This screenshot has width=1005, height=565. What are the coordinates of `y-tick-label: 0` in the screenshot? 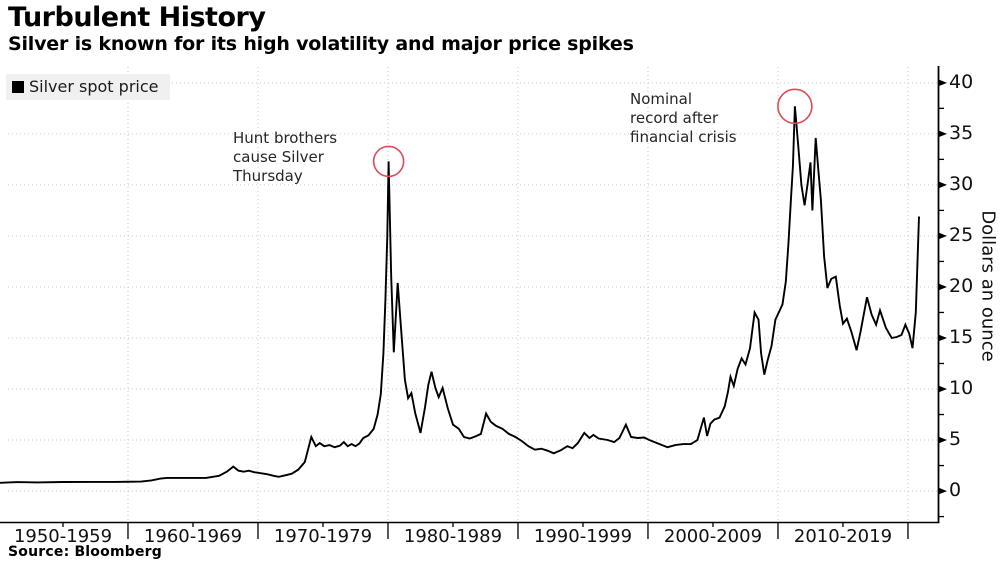 It's located at (955, 490).